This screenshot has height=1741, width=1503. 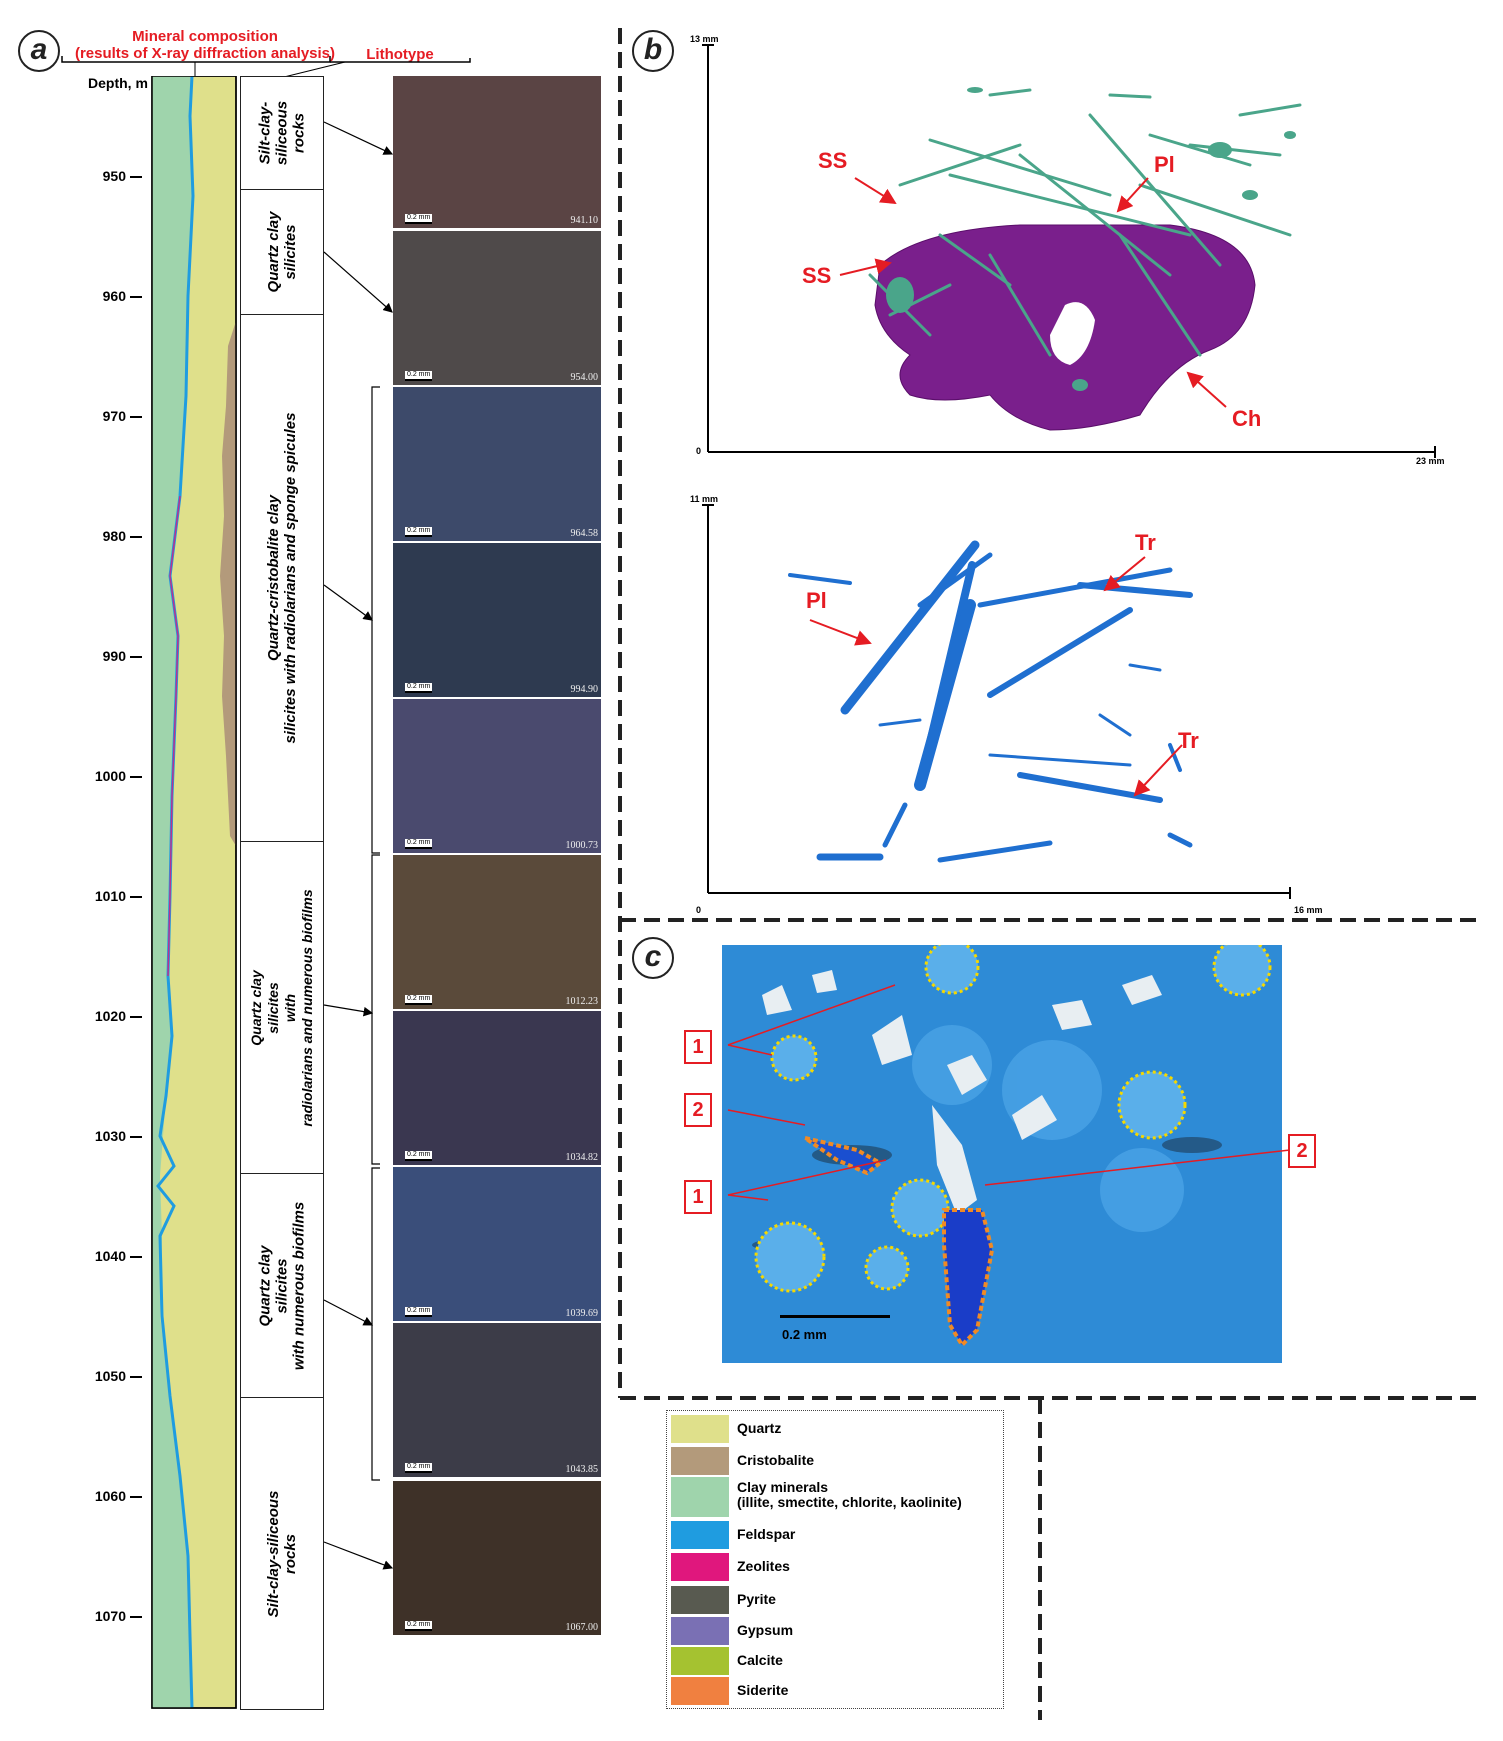 What do you see at coordinates (114, 176) in the screenshot?
I see `depth-tick-label: 950` at bounding box center [114, 176].